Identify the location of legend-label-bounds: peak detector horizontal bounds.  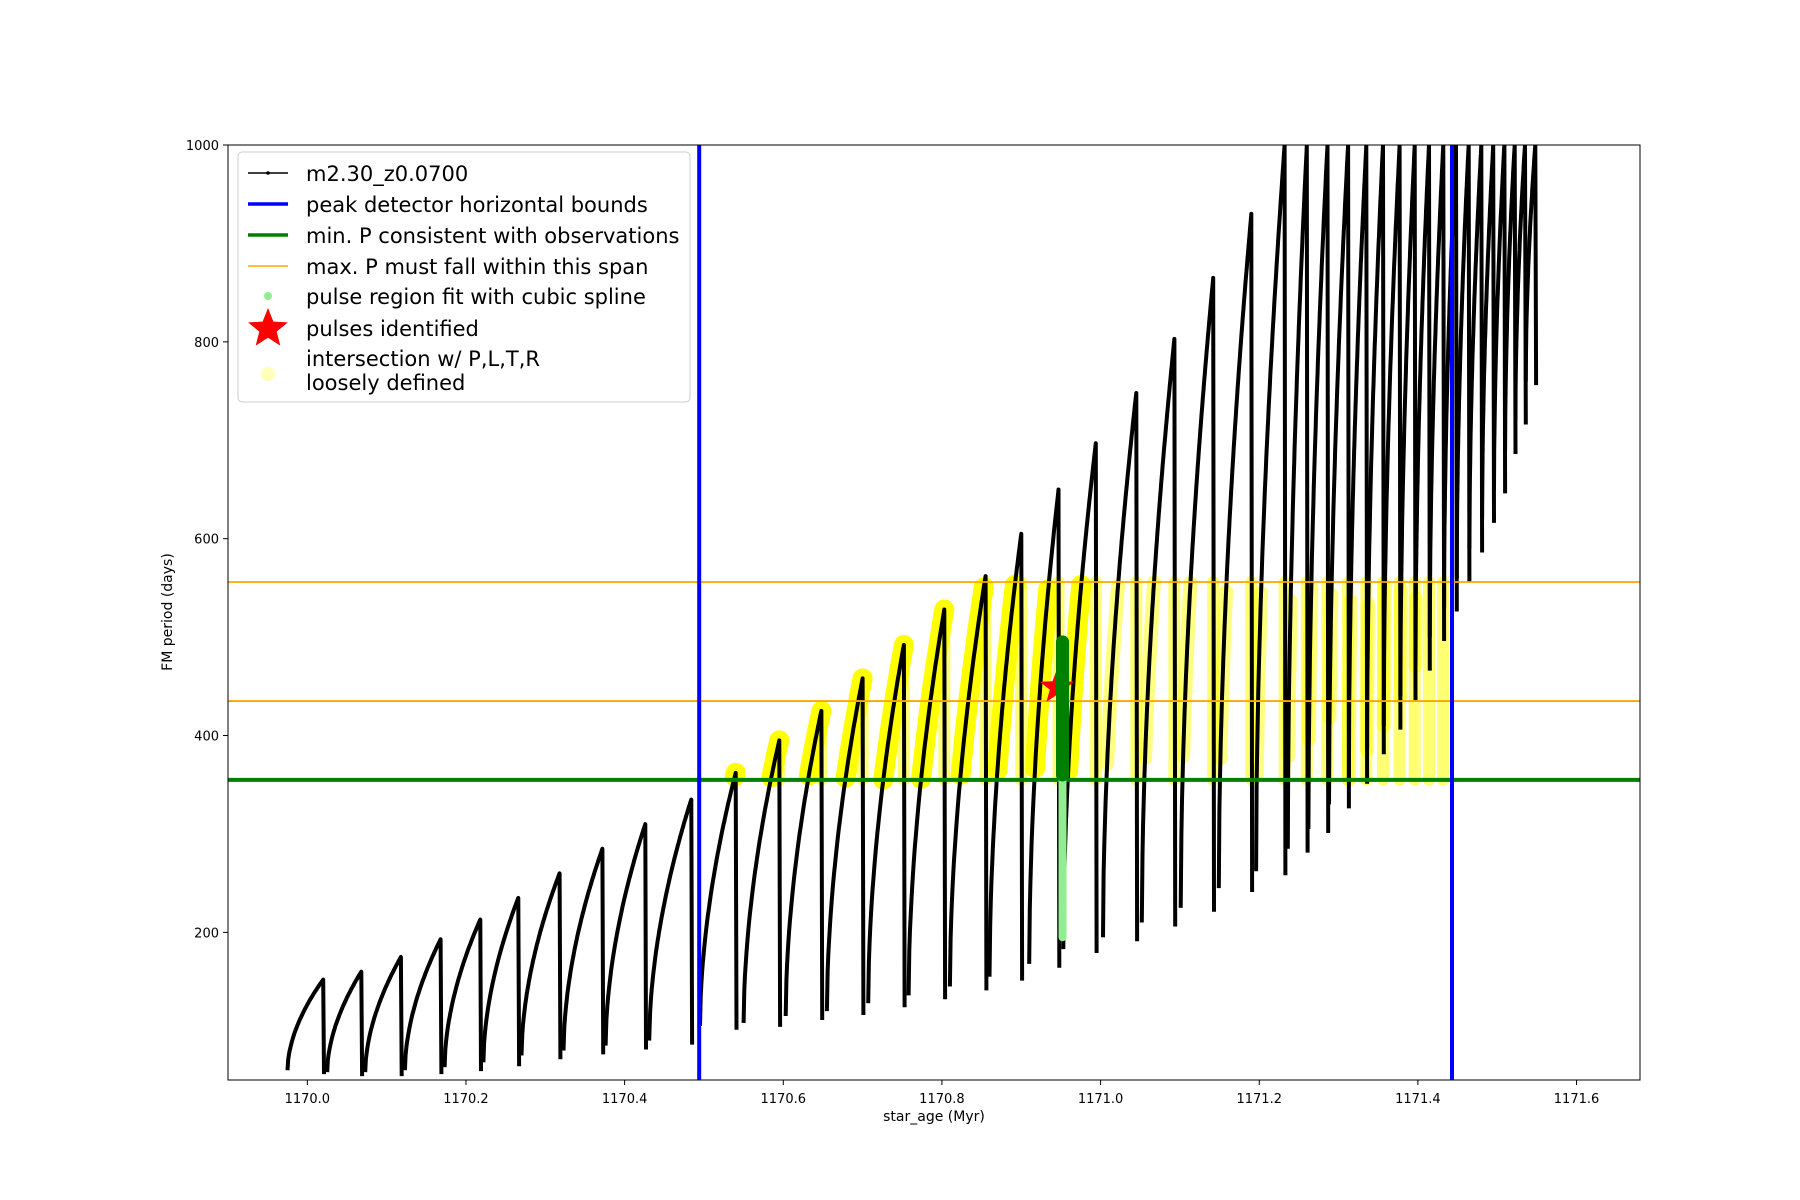
(477, 205).